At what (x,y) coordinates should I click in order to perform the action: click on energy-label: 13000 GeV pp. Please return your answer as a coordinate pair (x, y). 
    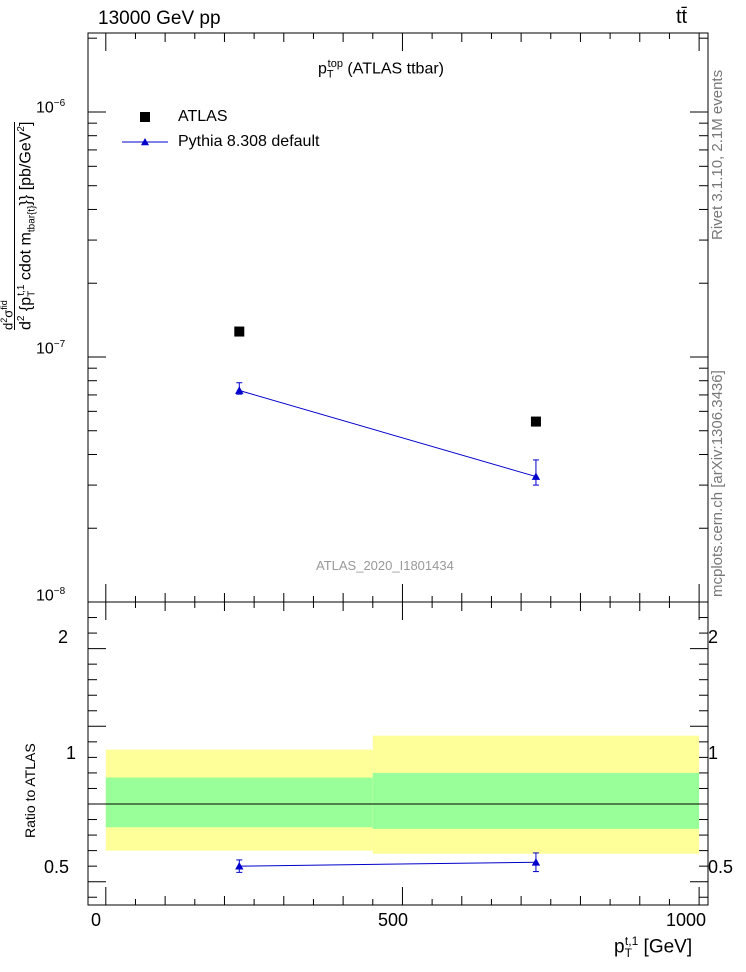
    Looking at the image, I should click on (159, 18).